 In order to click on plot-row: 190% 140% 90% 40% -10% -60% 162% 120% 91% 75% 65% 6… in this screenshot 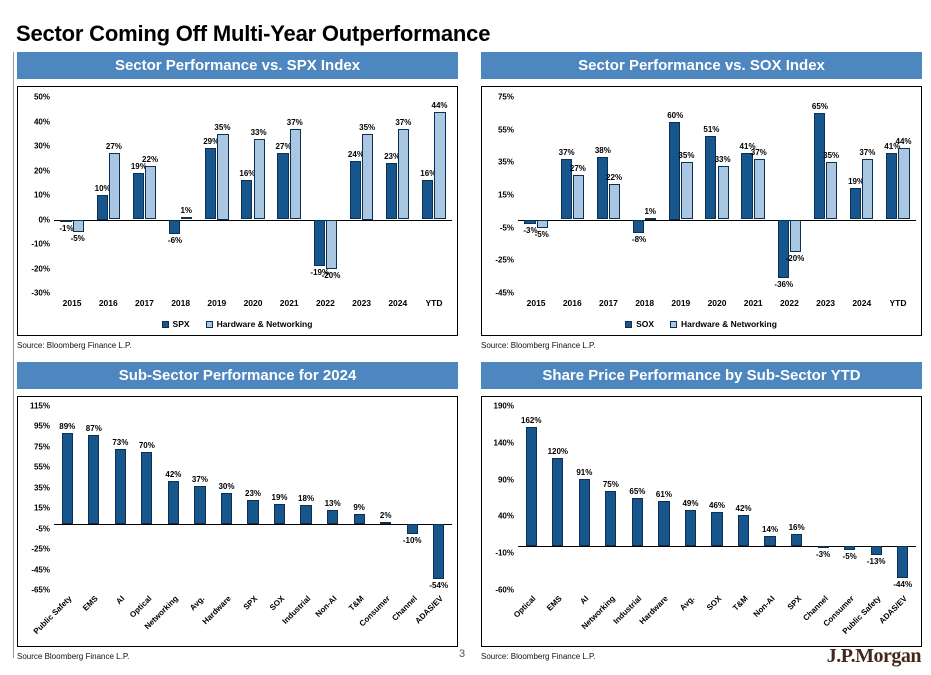, I will do `click(701, 498)`.